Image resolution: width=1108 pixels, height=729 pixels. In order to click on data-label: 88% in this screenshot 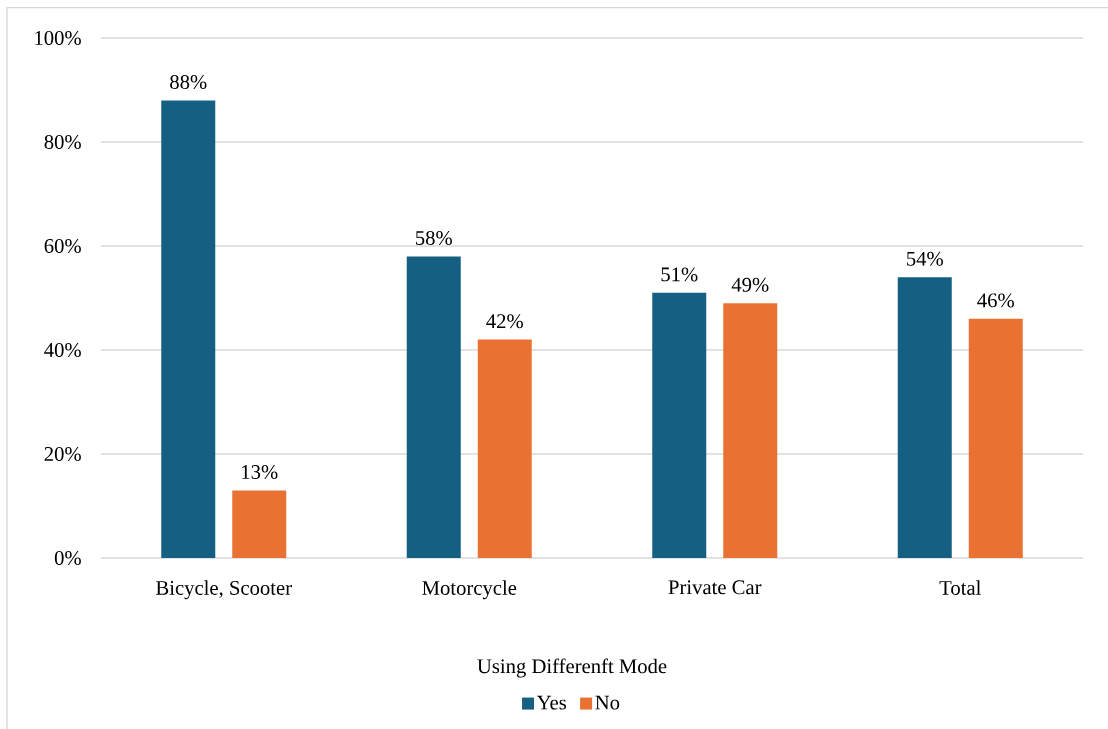, I will do `click(188, 82)`.